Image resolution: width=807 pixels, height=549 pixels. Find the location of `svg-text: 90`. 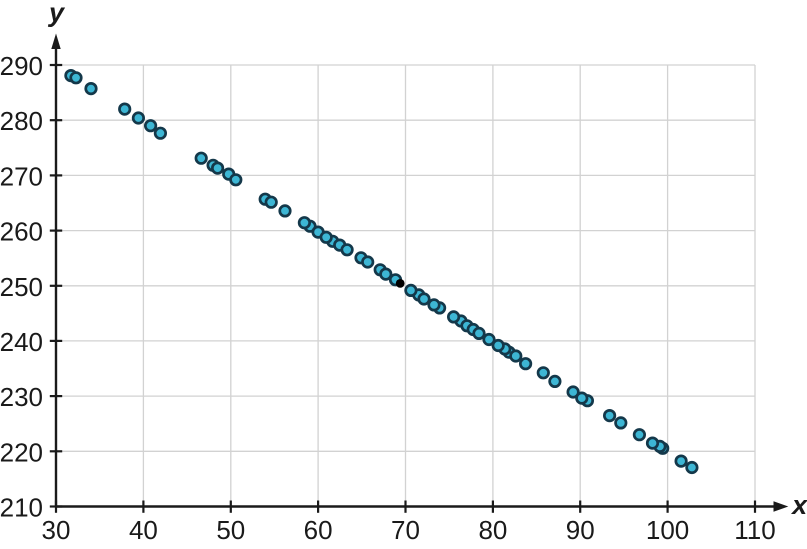

svg-text: 90 is located at coordinates (580, 530).